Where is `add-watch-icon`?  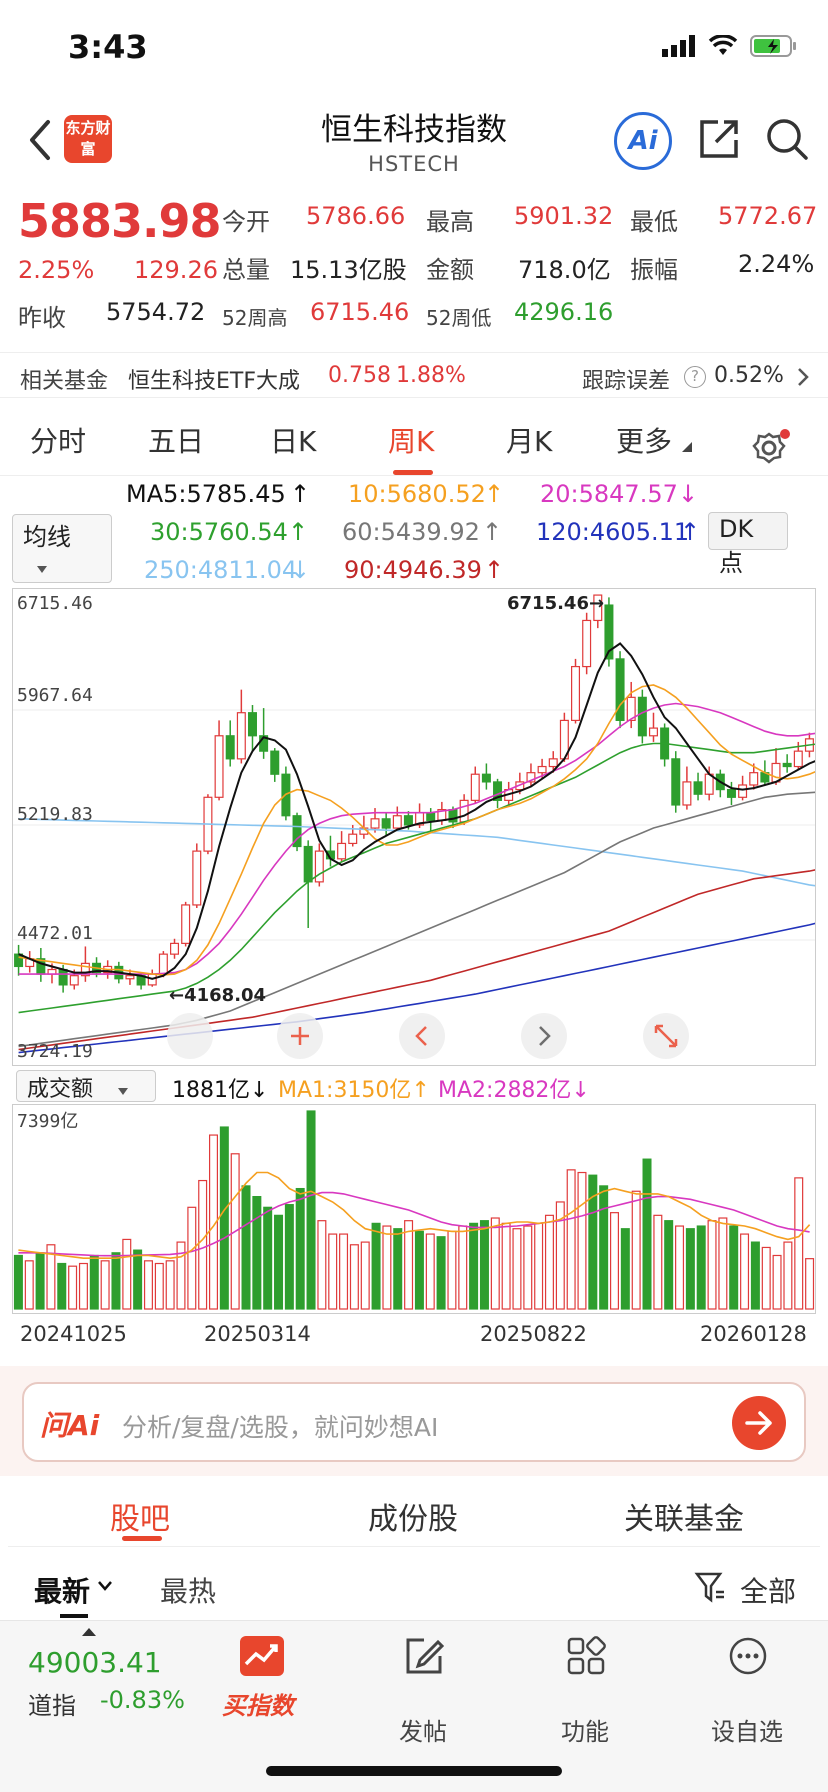
add-watch-icon is located at coordinates (748, 1656).